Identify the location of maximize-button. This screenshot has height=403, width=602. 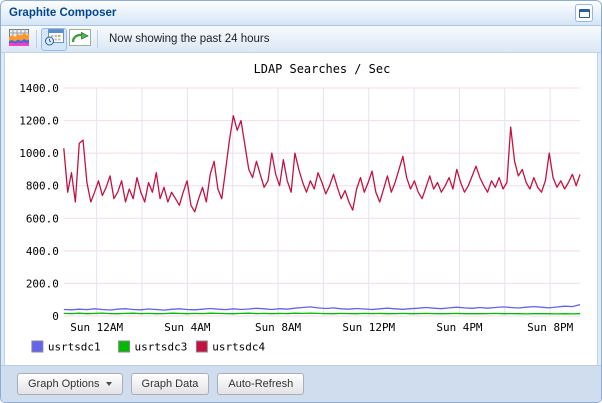
(584, 13).